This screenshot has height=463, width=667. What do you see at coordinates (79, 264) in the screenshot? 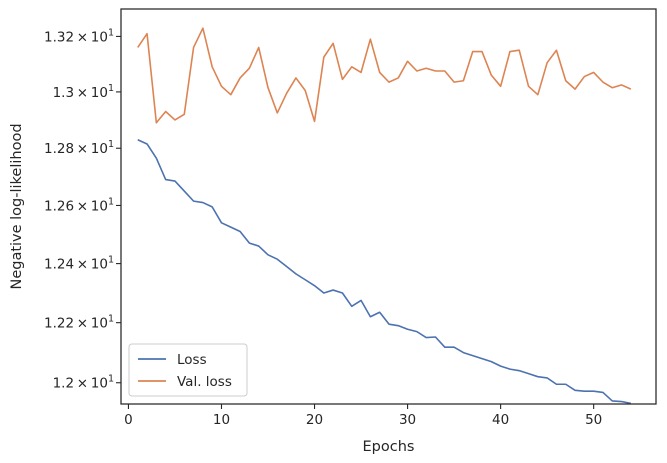
I see `y-tick-label: 1.24 × 10¹` at bounding box center [79, 264].